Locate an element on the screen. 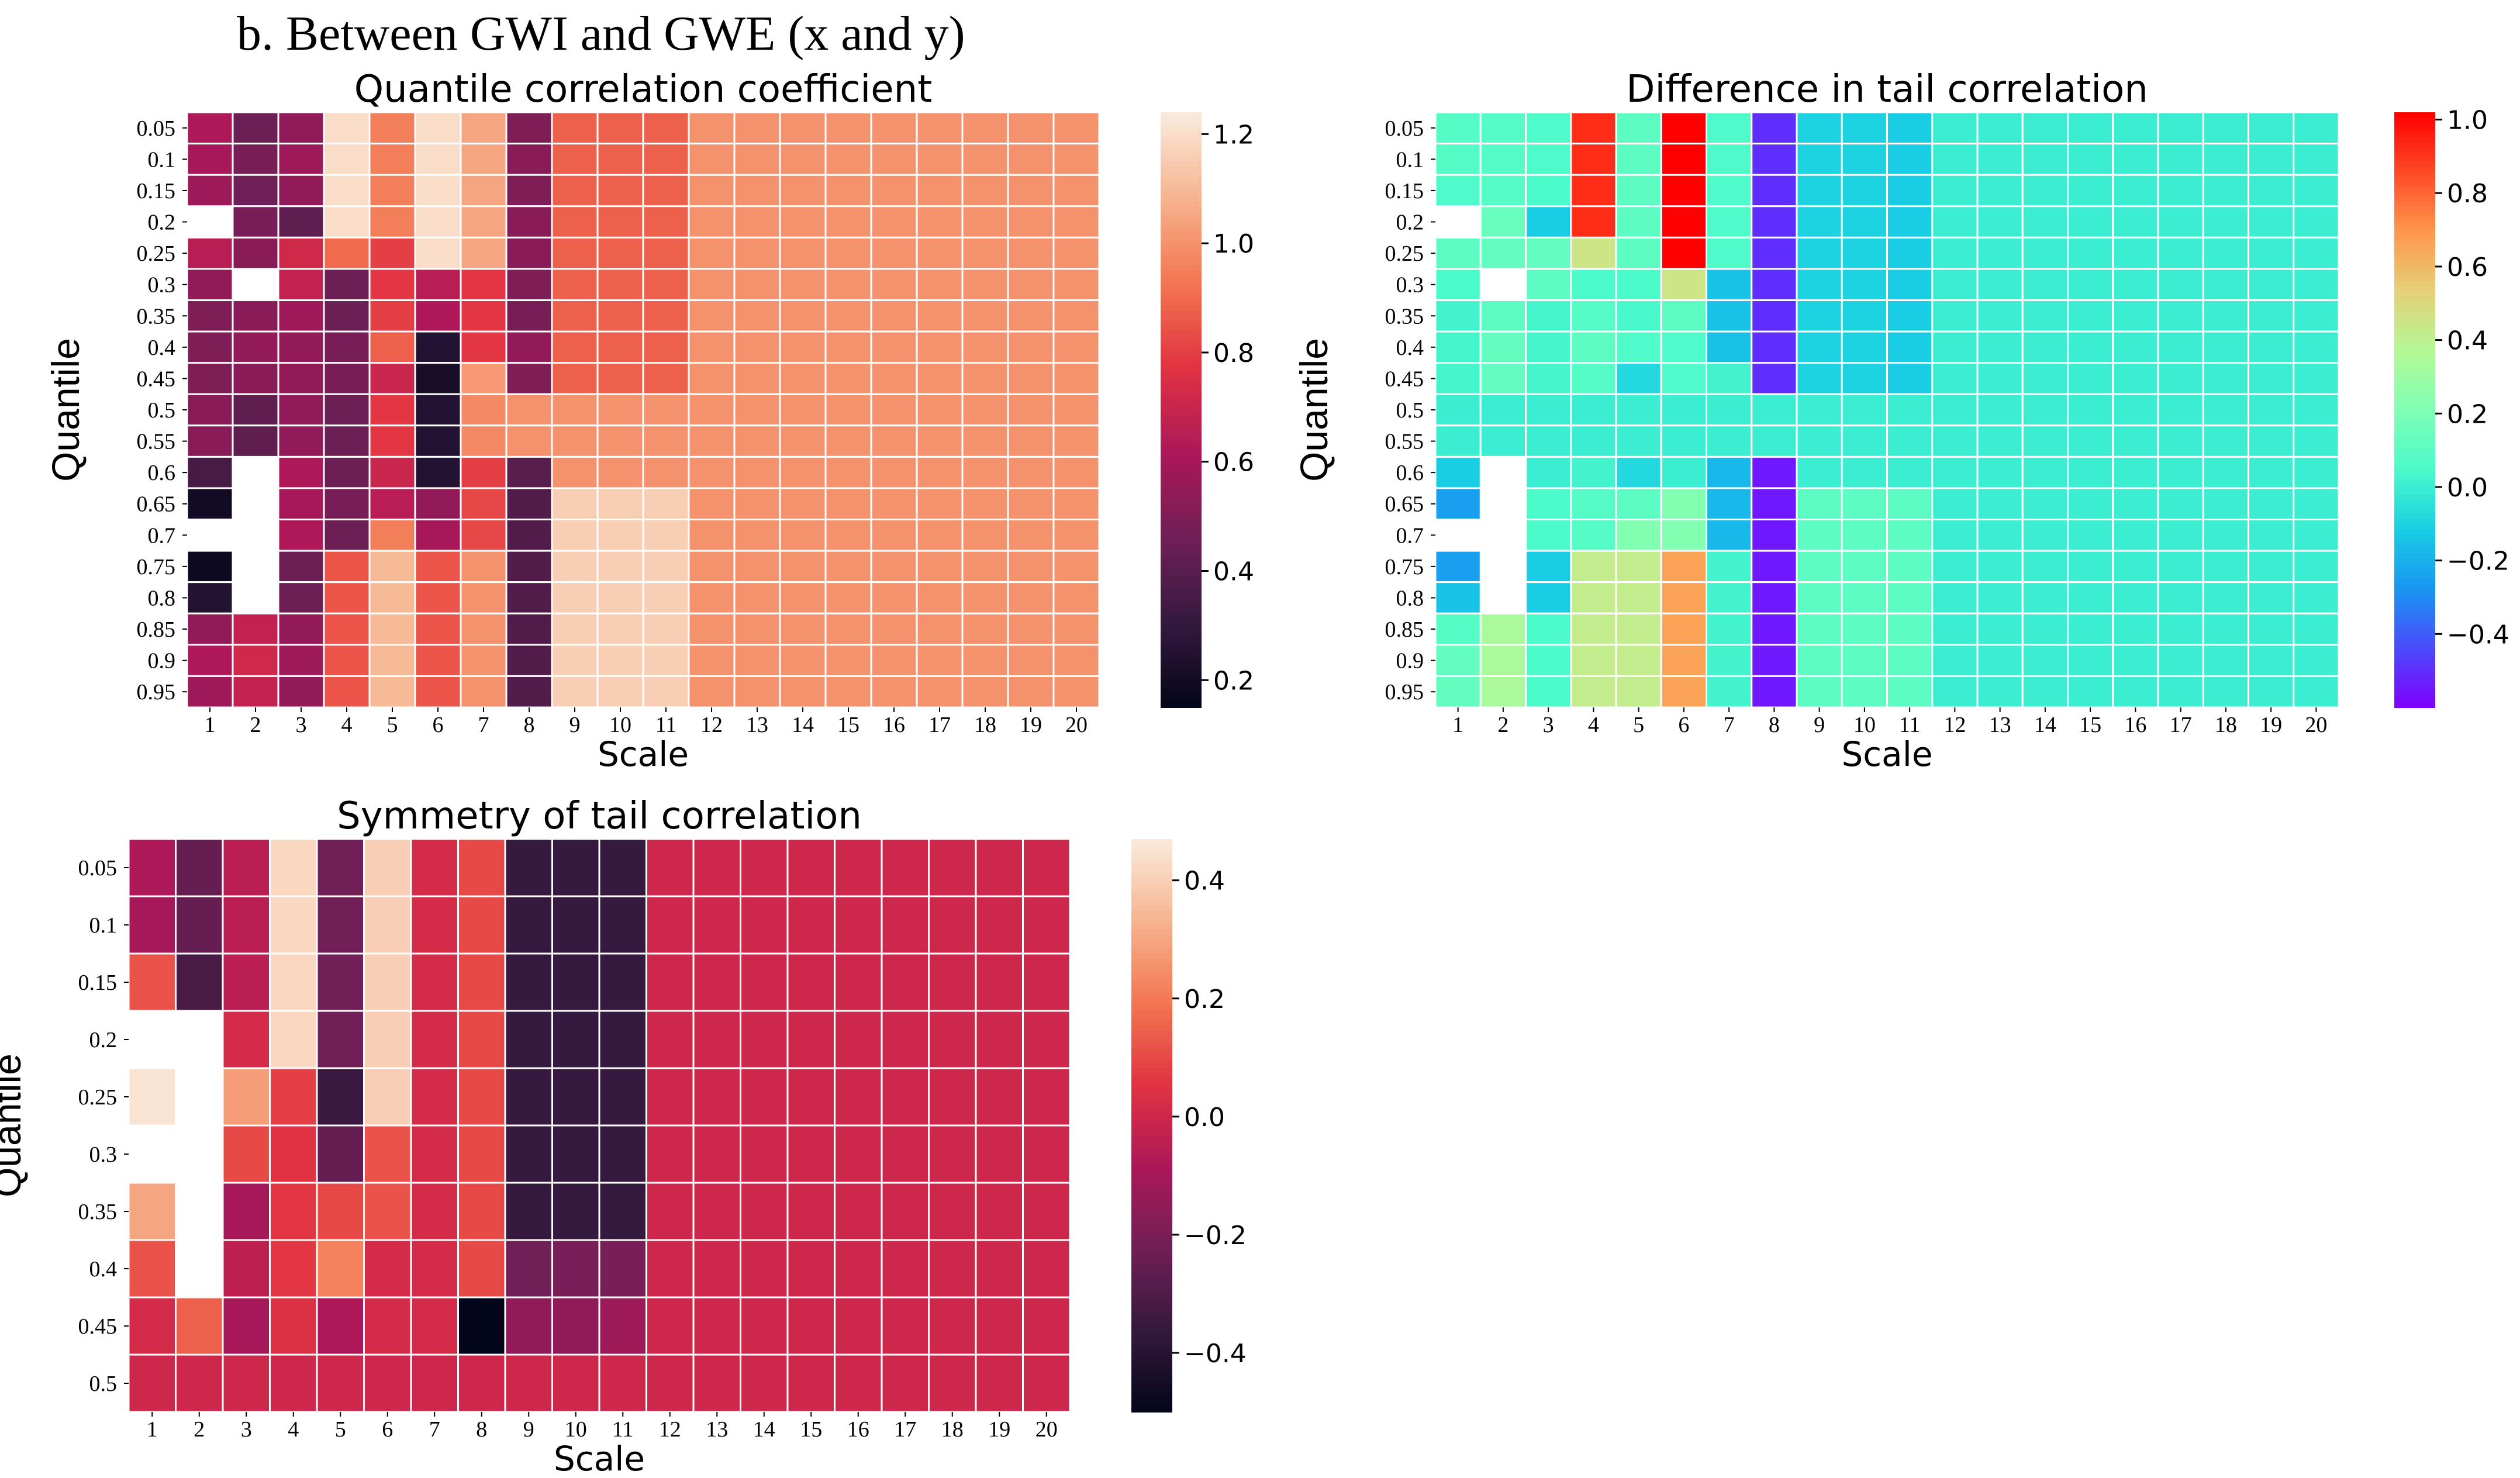  x-tick-label: 9 is located at coordinates (528, 1429).